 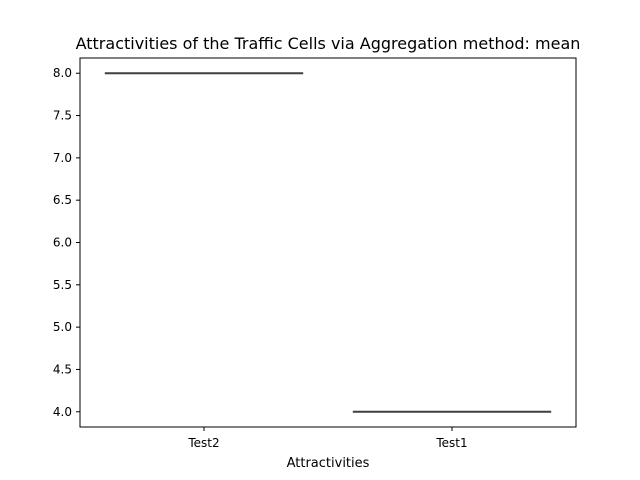 I want to click on x-tick-label: Test2, so click(x=203, y=443).